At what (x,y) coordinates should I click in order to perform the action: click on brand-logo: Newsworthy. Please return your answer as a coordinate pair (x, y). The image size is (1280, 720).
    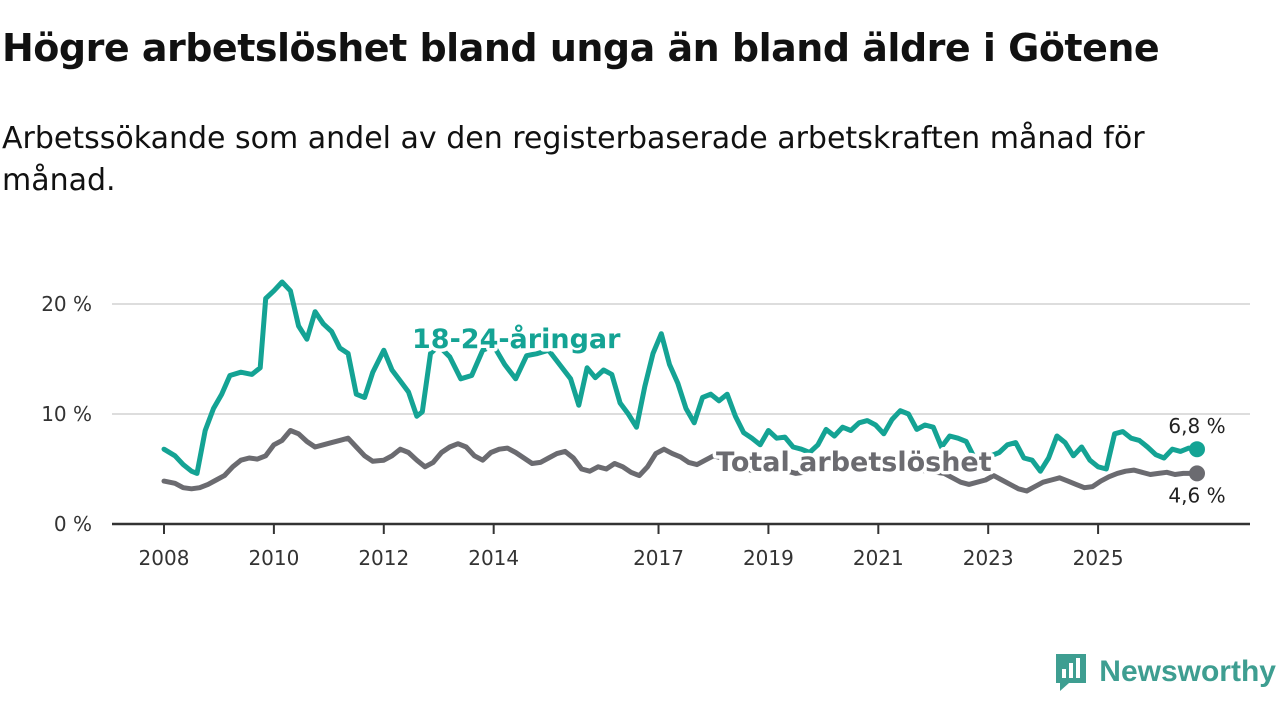
    Looking at the image, I should click on (1164, 672).